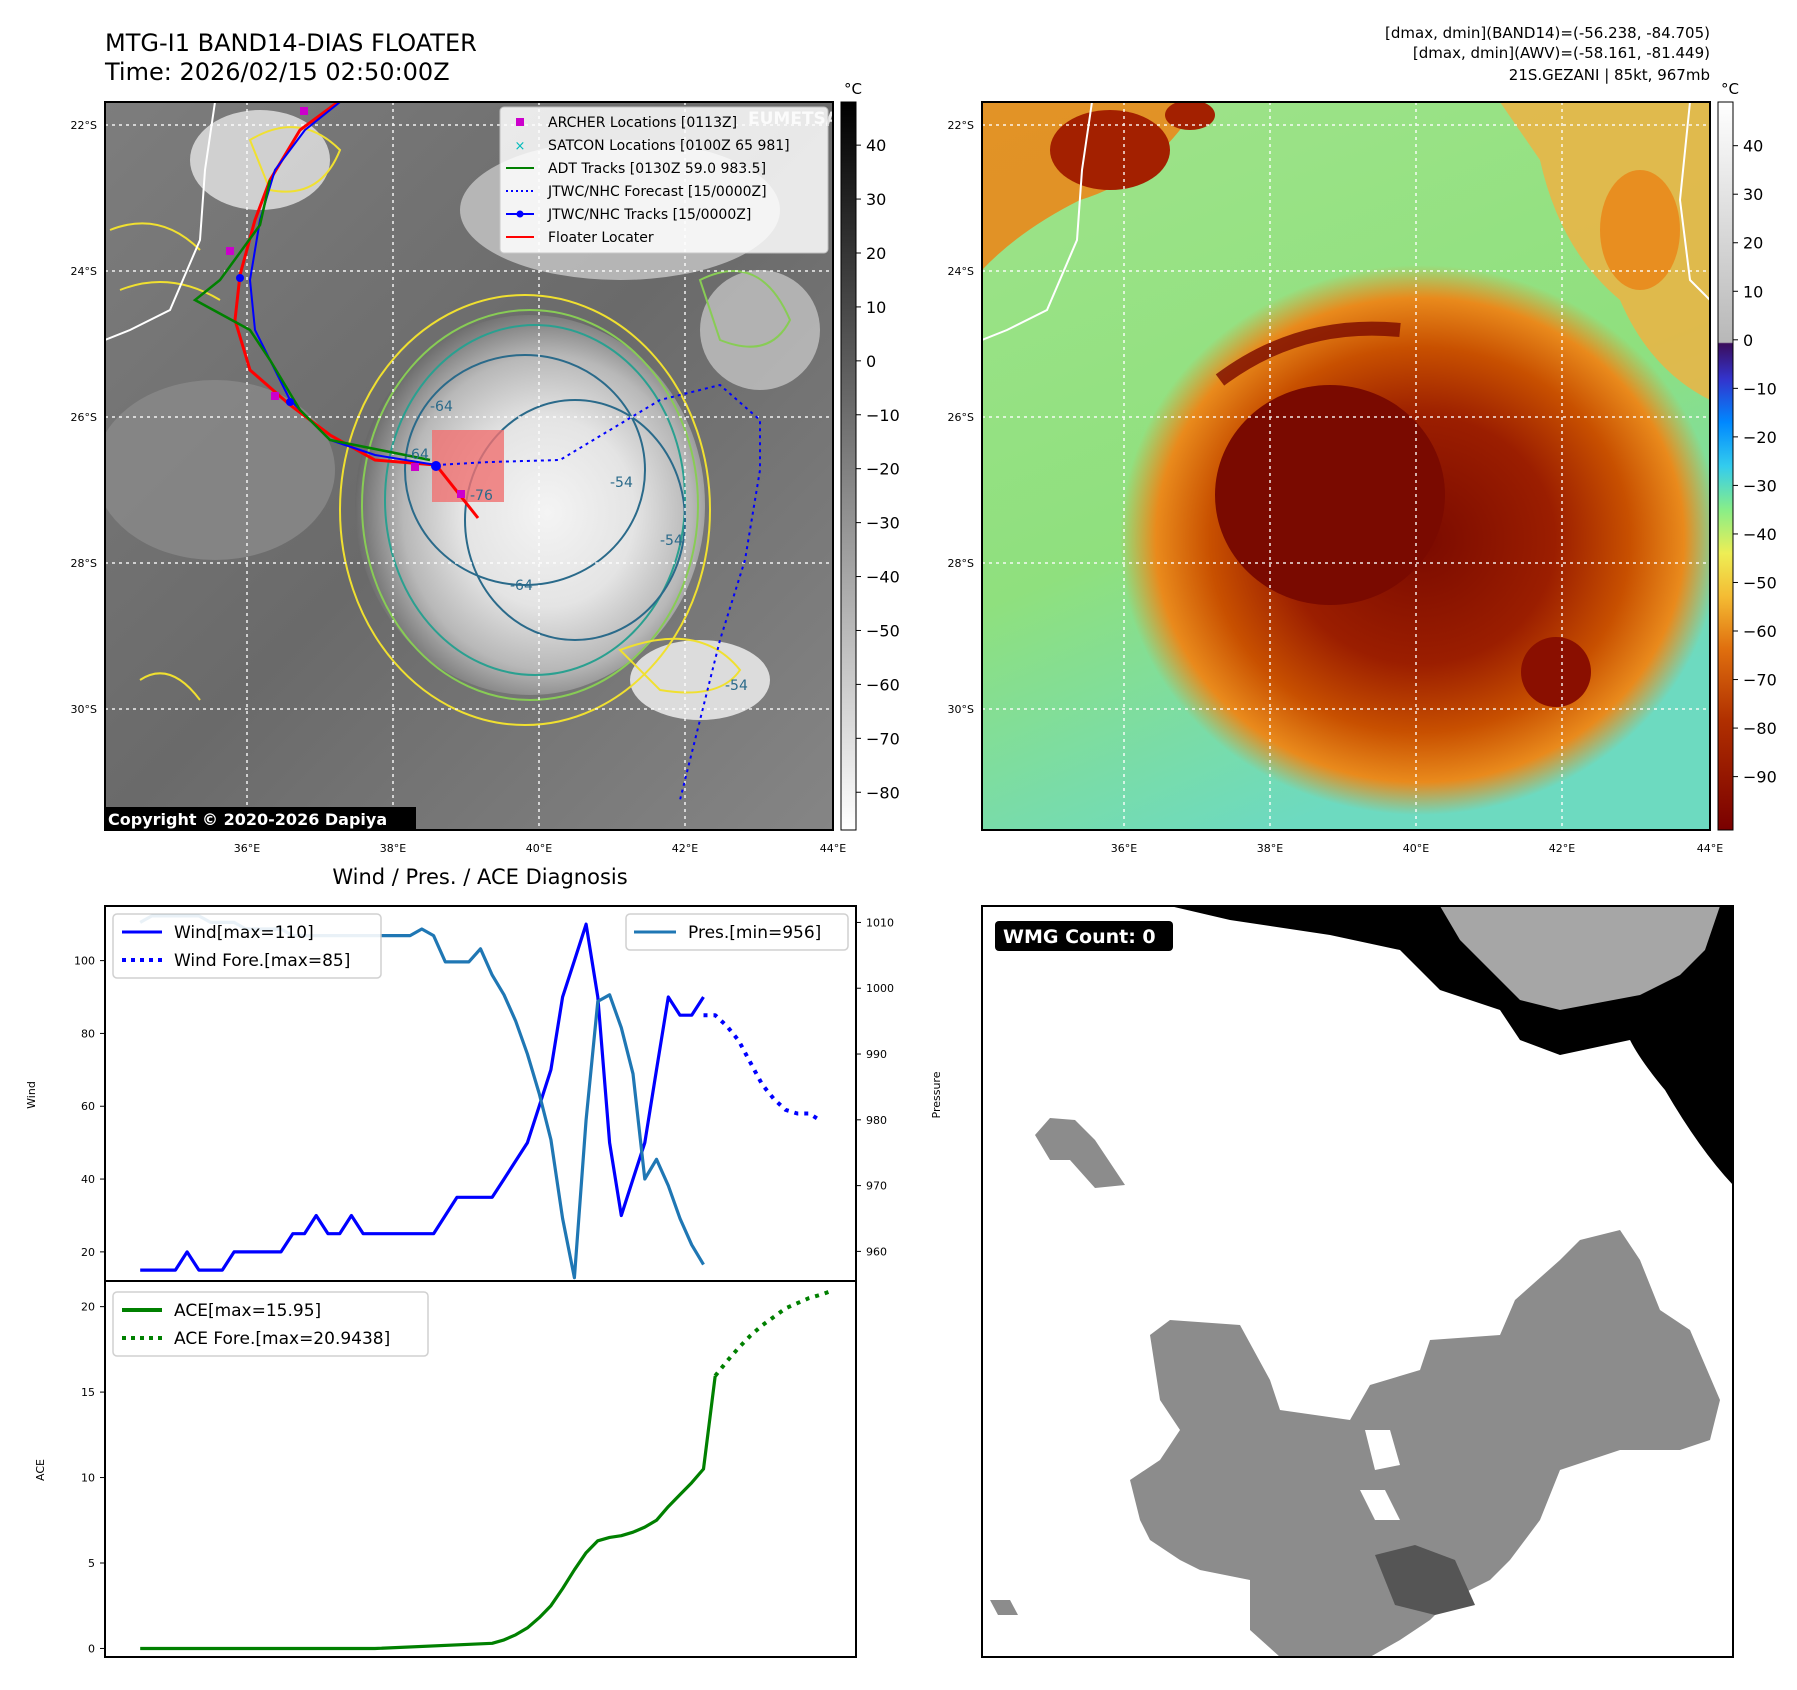 Image resolution: width=1797 pixels, height=1690 pixels. What do you see at coordinates (479, 877) in the screenshot?
I see `diagnosis-title: Wind / Pres. / ACE Diagnosis` at bounding box center [479, 877].